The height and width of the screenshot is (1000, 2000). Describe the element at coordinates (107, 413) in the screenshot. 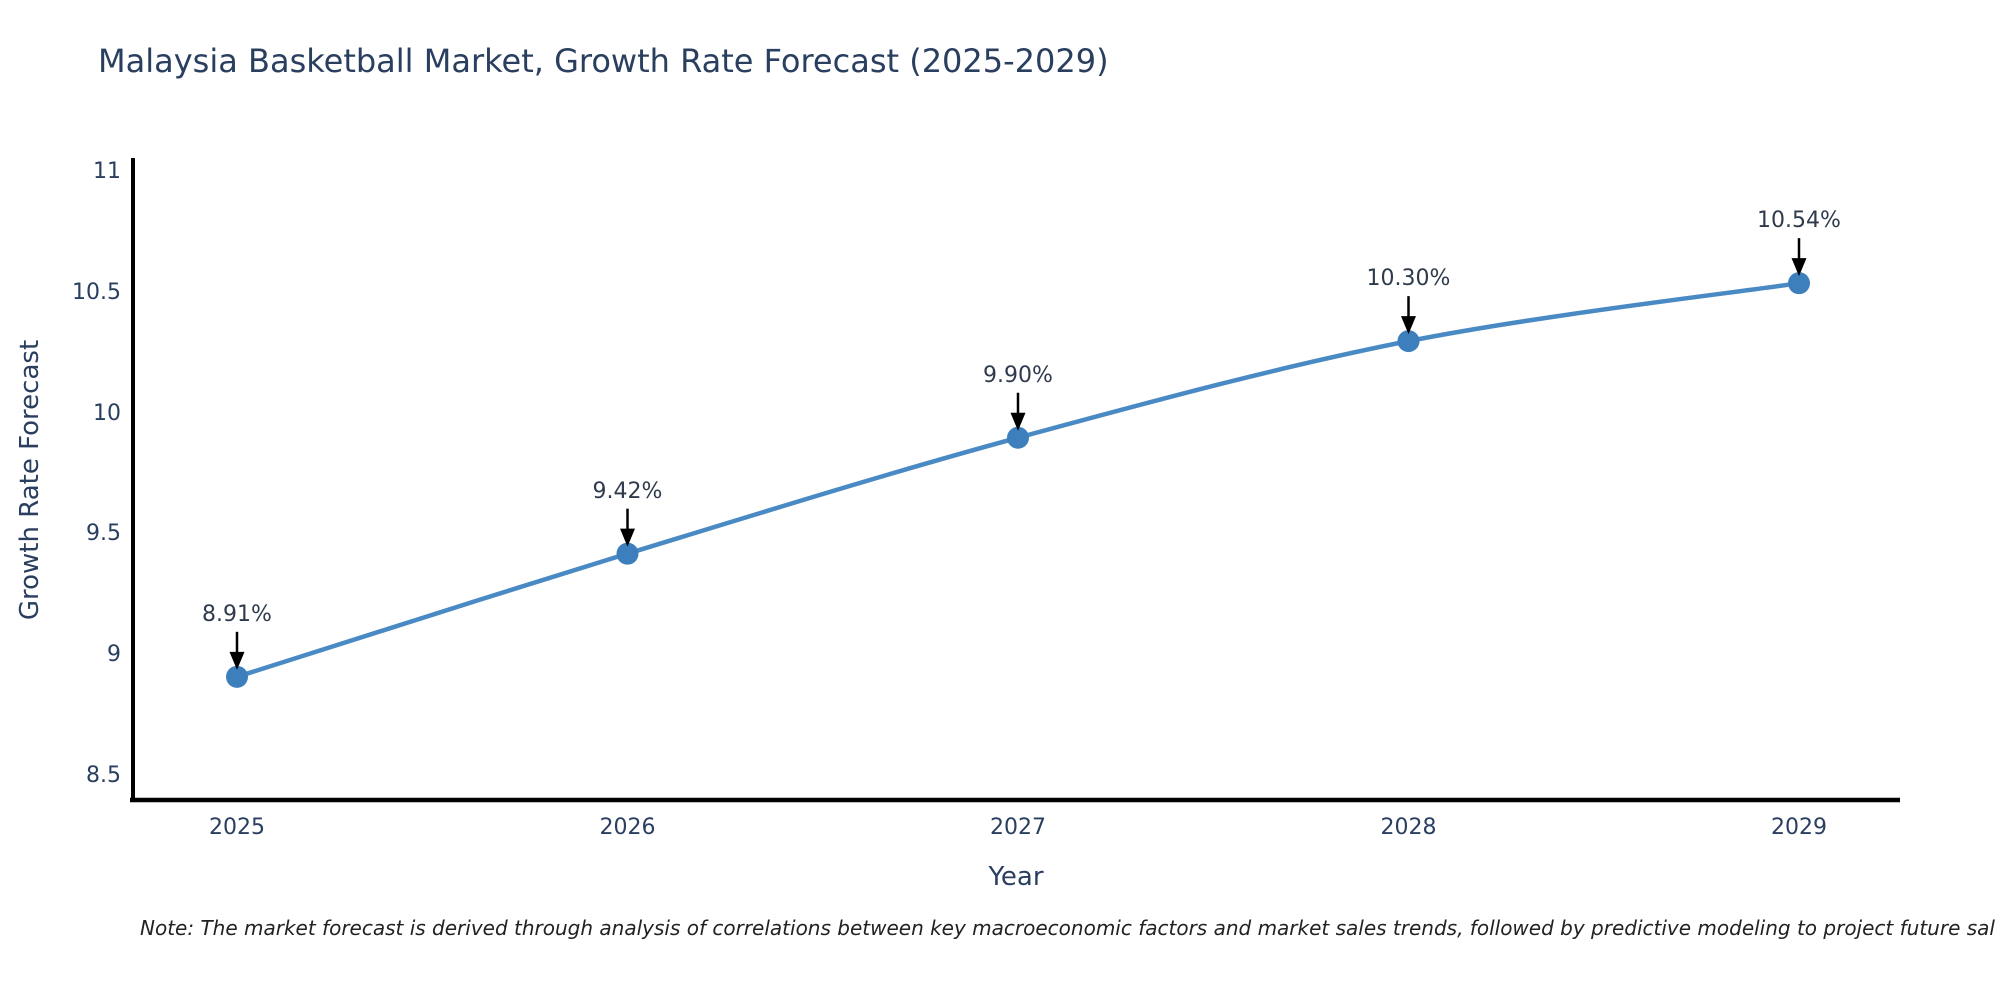

I see `y-tick-label: 10` at that location.